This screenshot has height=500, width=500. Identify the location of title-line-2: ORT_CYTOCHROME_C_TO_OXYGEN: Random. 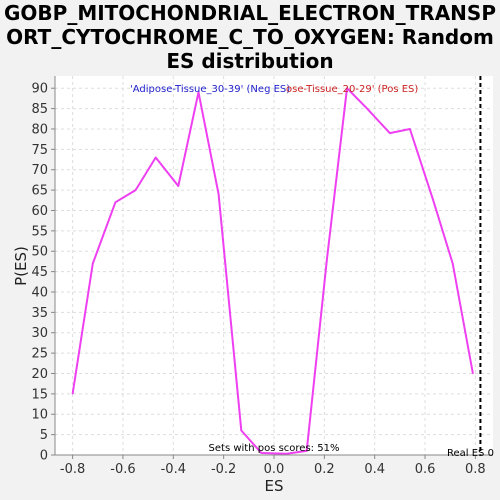
(250, 37).